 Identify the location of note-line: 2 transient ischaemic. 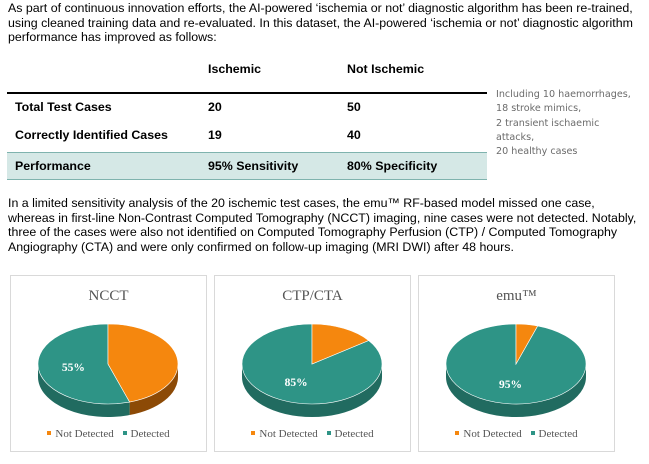
(548, 123).